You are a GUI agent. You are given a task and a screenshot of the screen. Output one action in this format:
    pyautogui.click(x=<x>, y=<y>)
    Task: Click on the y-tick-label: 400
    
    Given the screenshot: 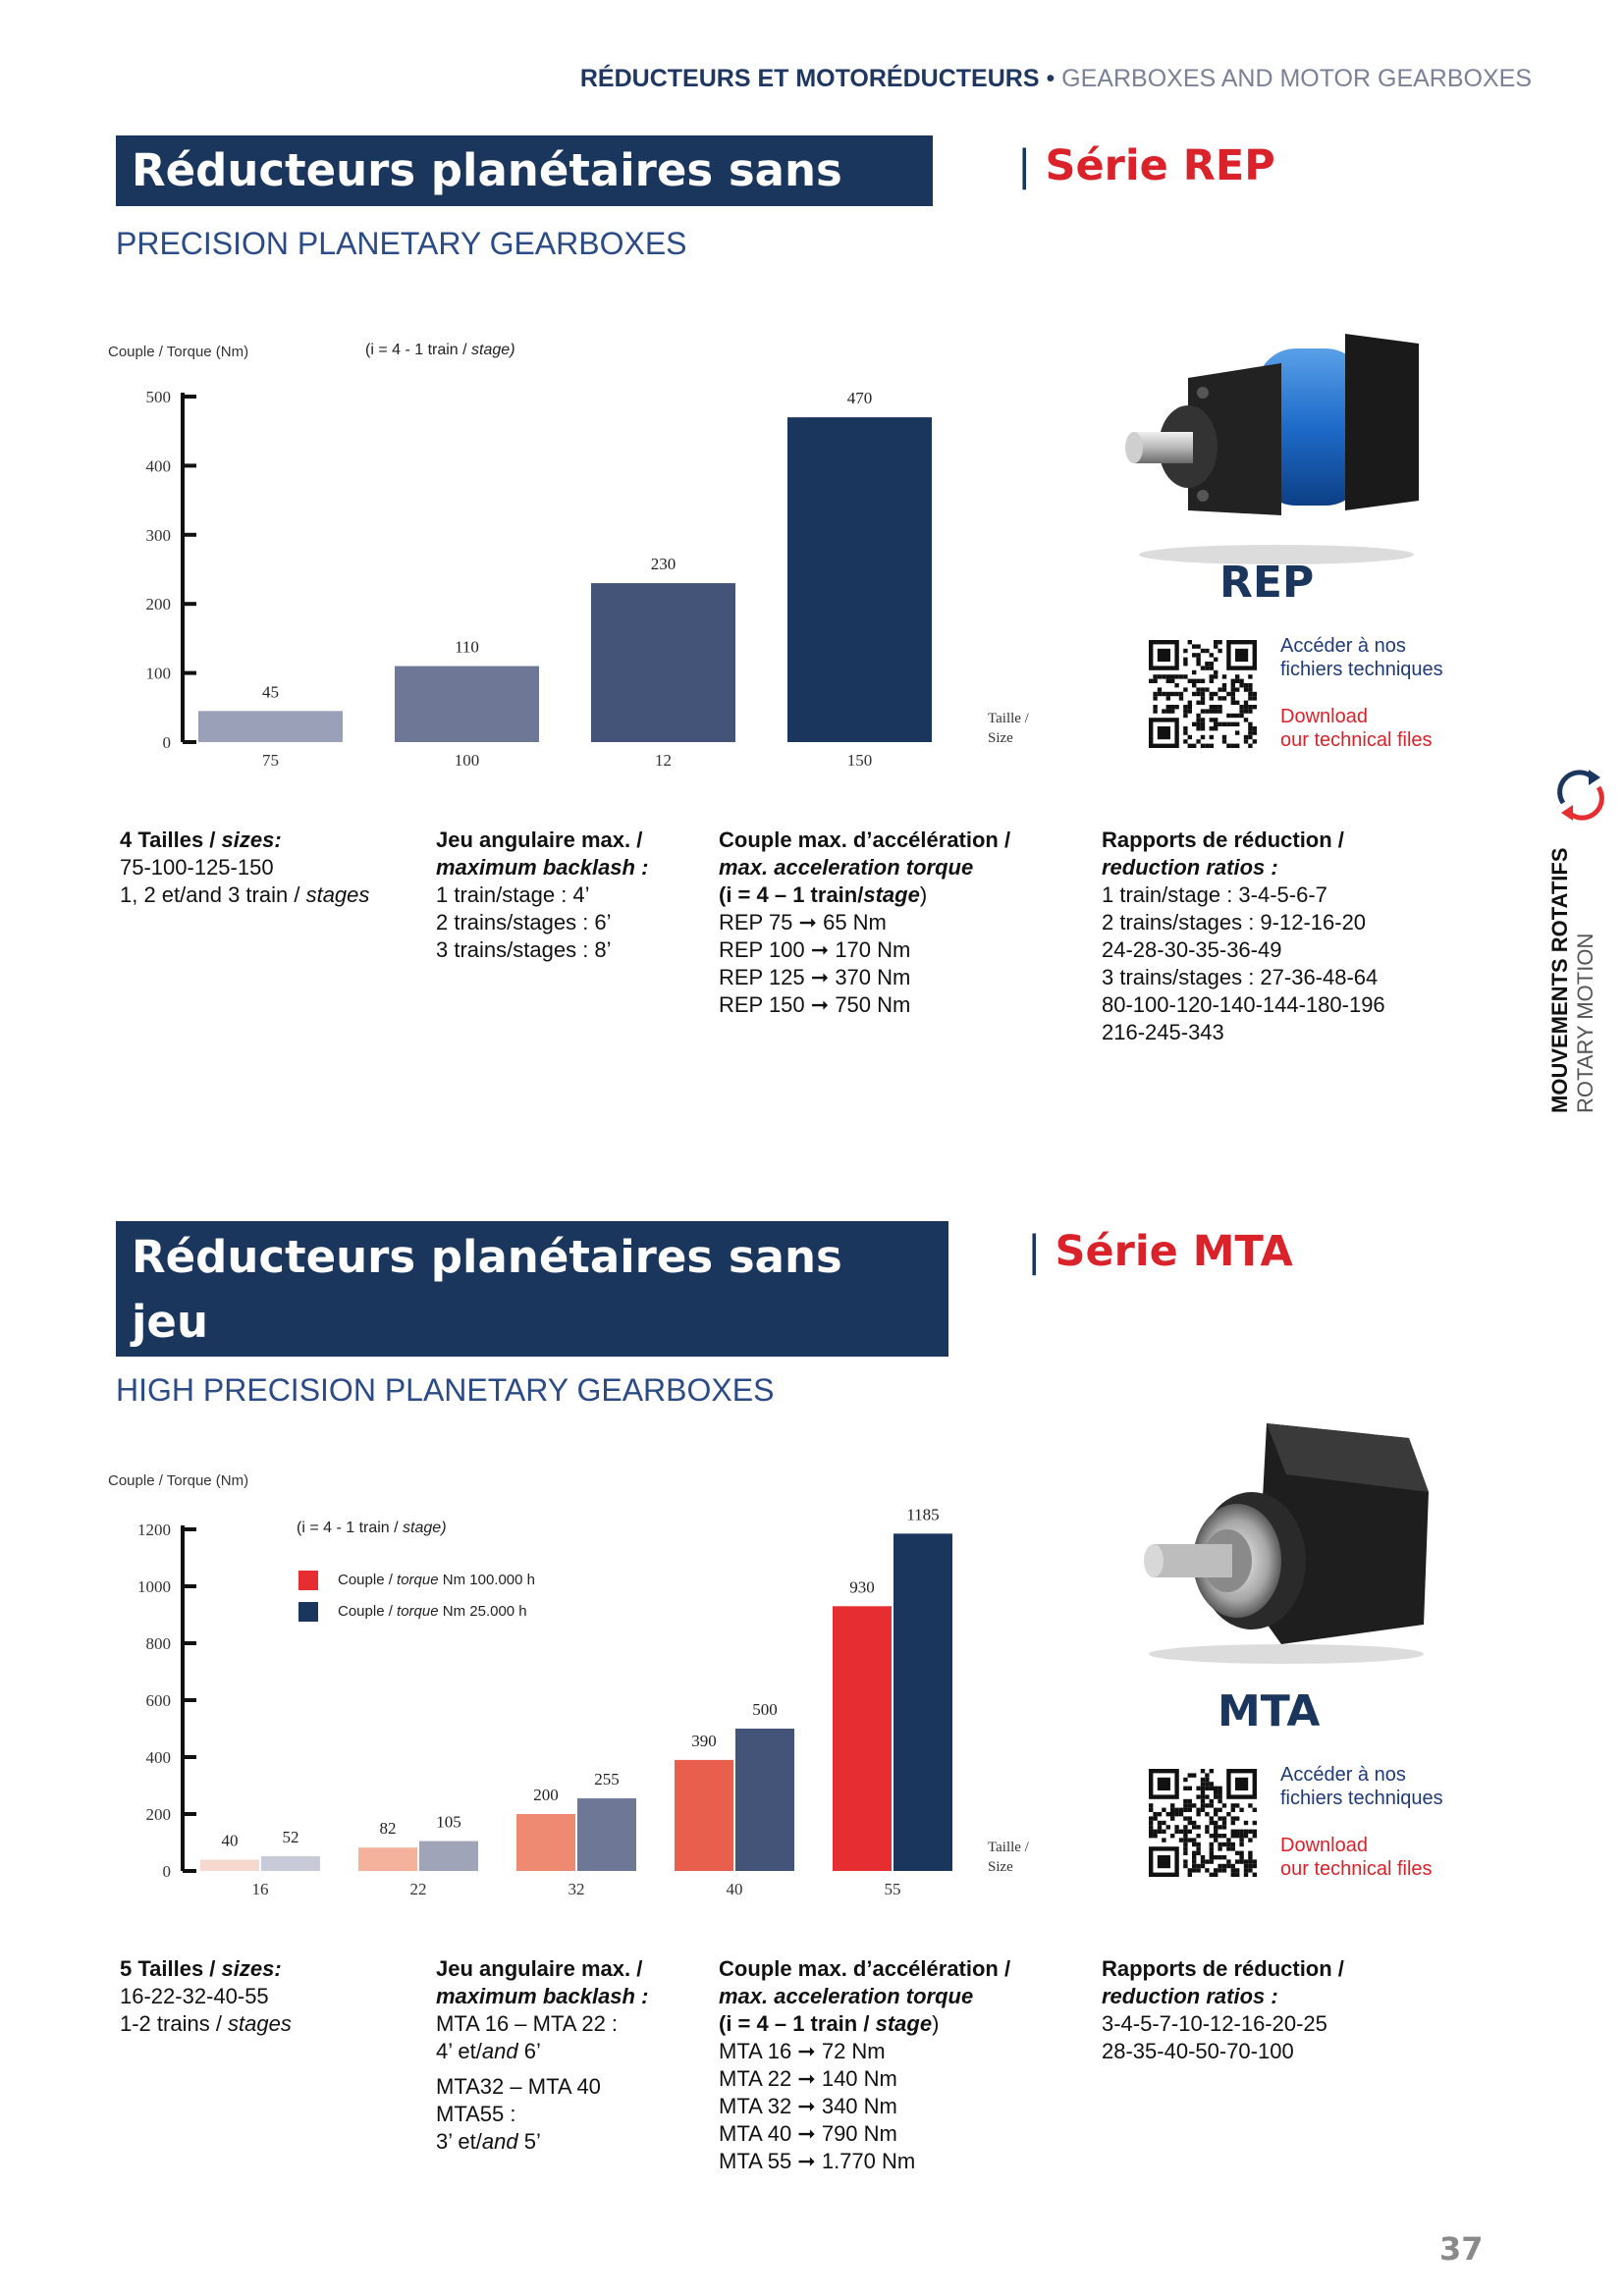 What is the action you would take?
    pyautogui.click(x=159, y=465)
    